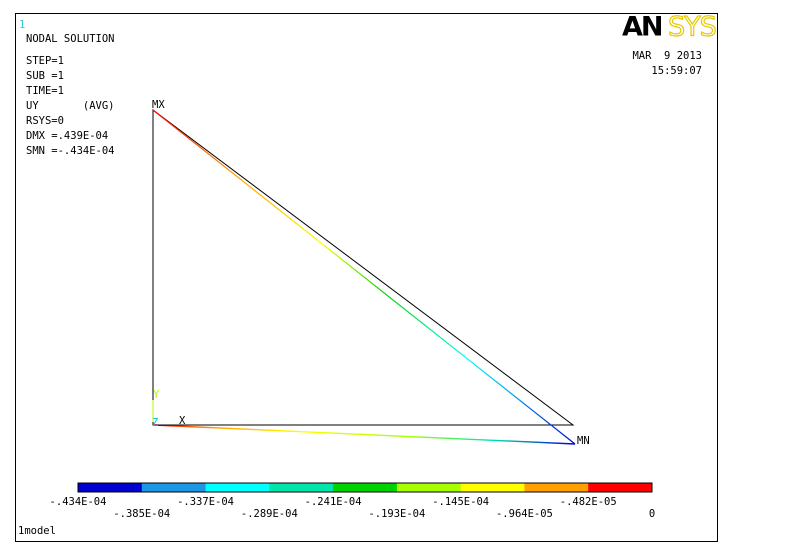 Image resolution: width=801 pixels, height=556 pixels. Describe the element at coordinates (182, 421) in the screenshot. I see `axis-x-label: X` at that location.